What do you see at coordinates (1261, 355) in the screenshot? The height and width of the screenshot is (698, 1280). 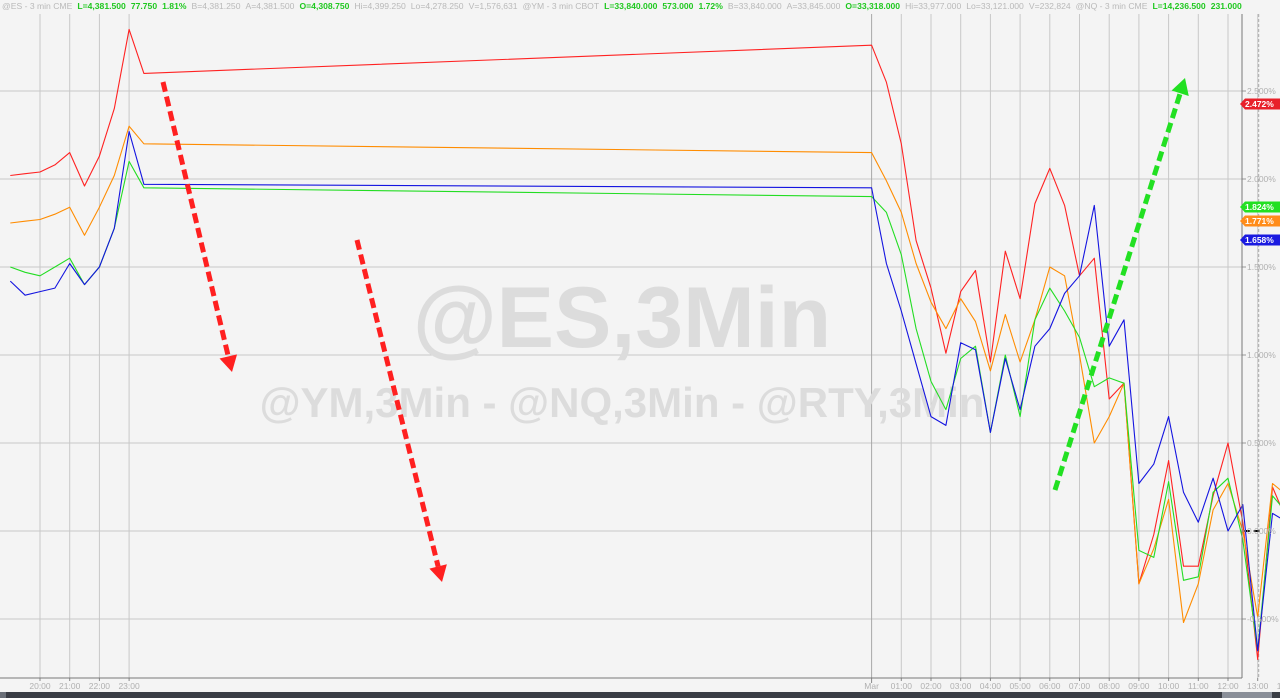 I see `y-tick-label: 1.000%` at bounding box center [1261, 355].